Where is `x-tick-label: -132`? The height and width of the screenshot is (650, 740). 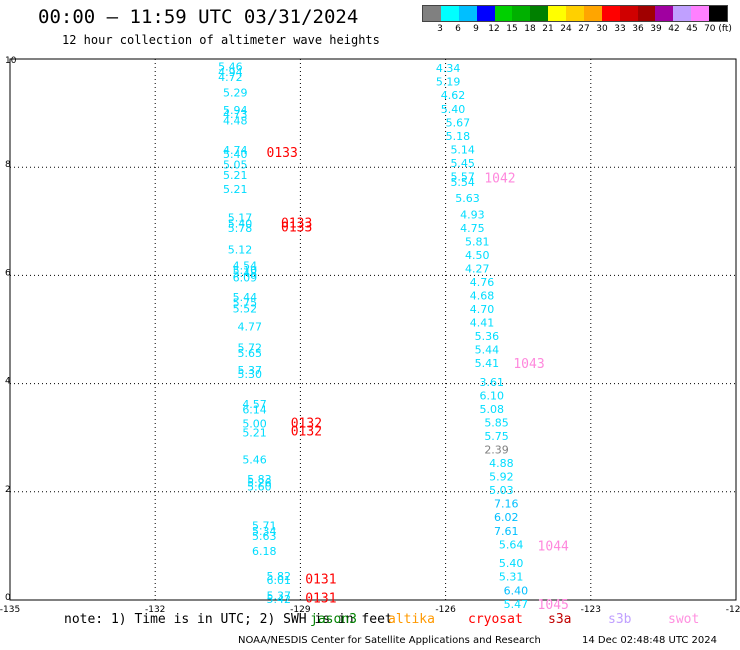
x-tick-label: -132 is located at coordinates (155, 610).